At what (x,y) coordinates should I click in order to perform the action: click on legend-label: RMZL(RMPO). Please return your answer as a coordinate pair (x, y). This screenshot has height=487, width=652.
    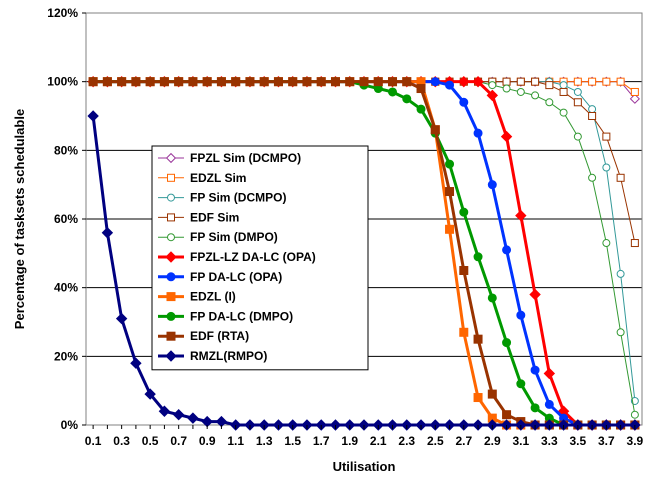
    Looking at the image, I should click on (228, 356).